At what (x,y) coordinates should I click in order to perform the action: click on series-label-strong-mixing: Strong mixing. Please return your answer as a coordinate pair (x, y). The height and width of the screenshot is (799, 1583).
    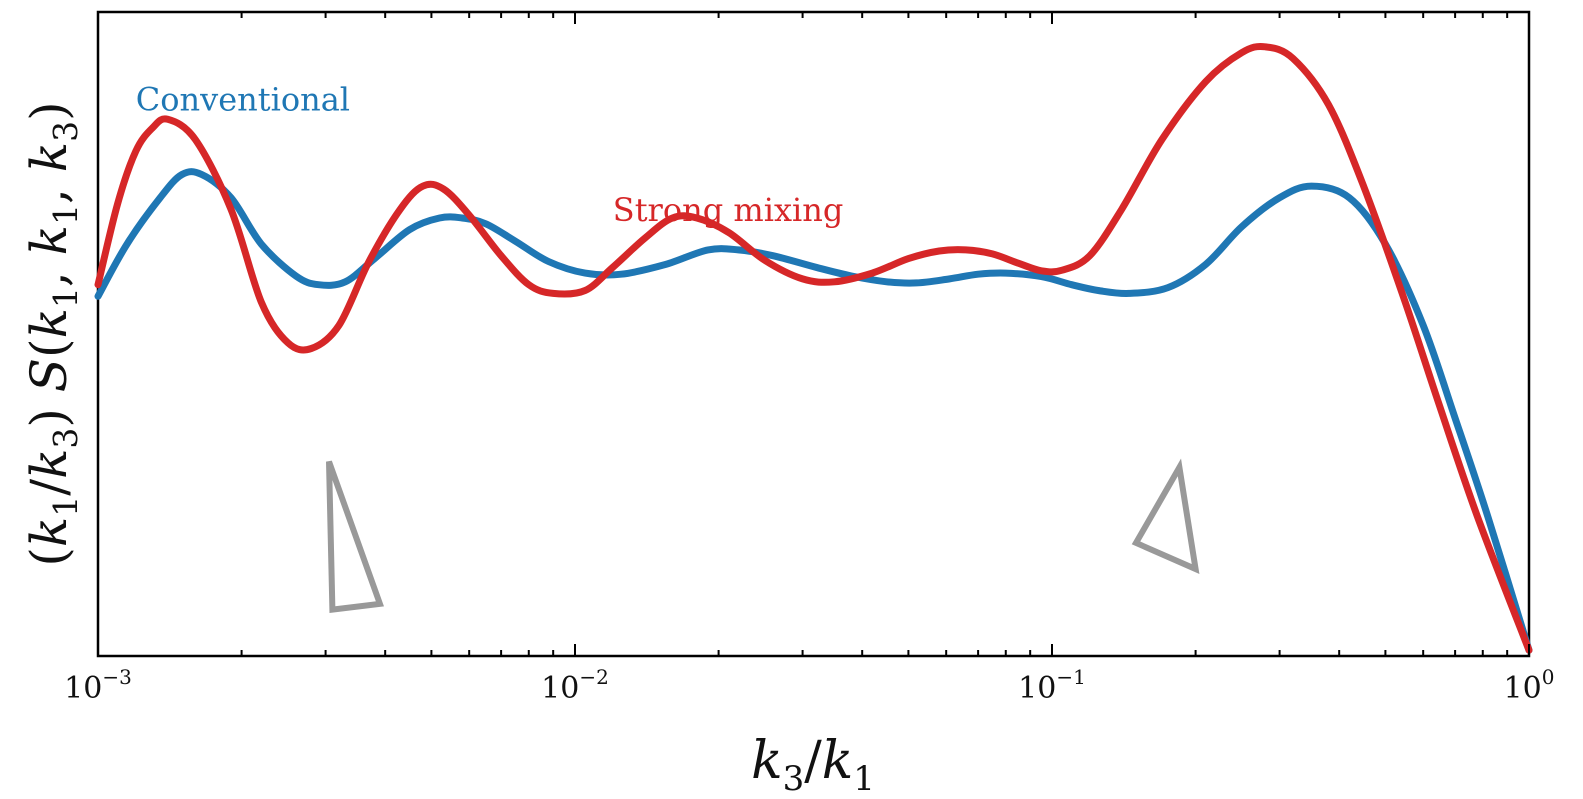
    Looking at the image, I should click on (728, 210).